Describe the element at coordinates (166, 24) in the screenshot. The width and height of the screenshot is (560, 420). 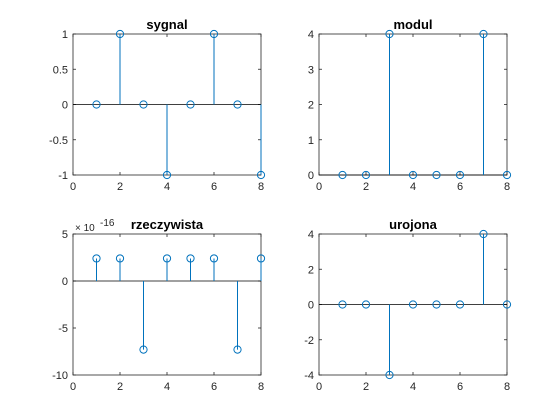
I see `subplot-title: sygnal` at that location.